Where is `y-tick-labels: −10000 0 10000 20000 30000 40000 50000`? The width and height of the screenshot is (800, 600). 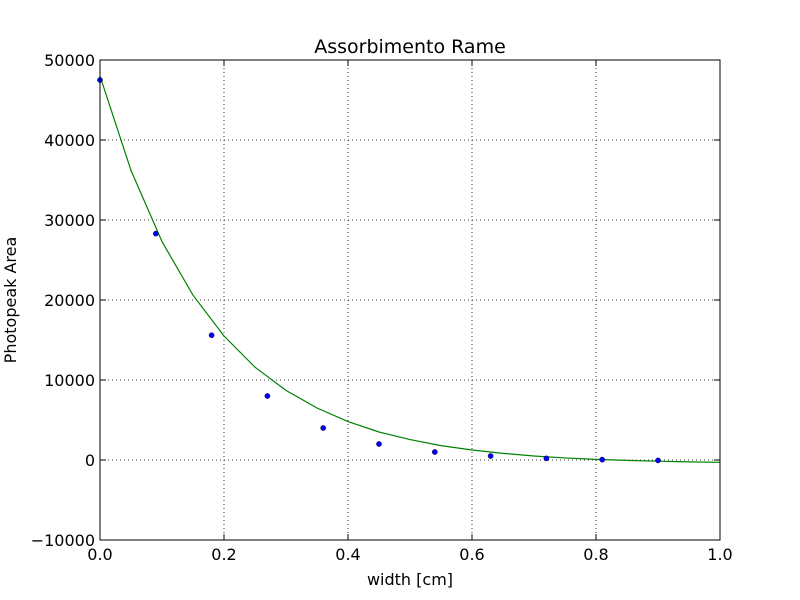
y-tick-labels: −10000 0 10000 20000 30000 40000 50000 is located at coordinates (63, 300).